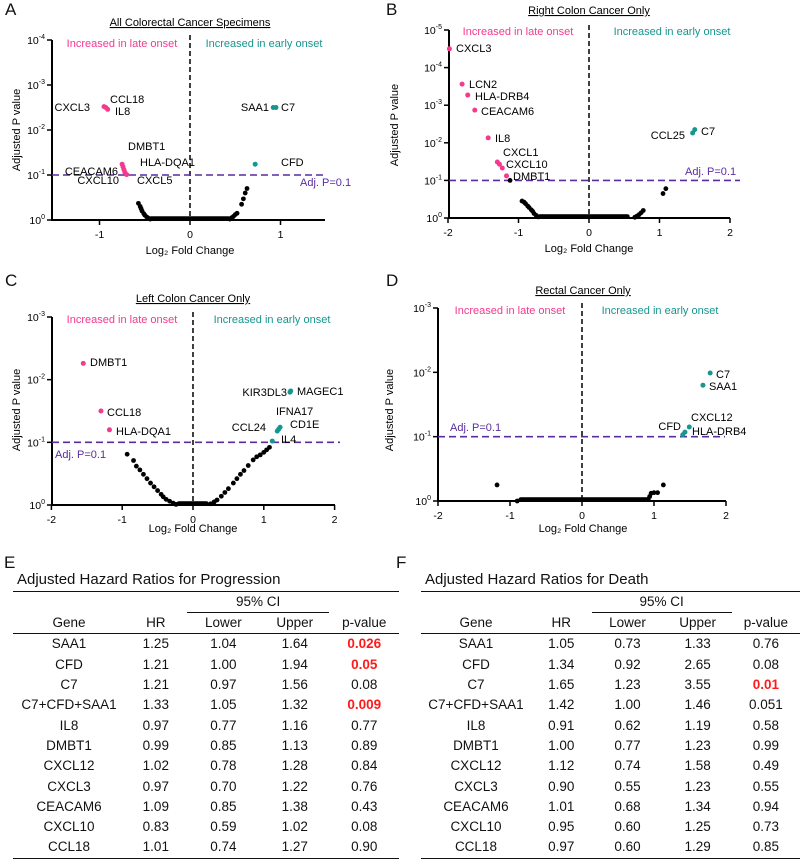 The height and width of the screenshot is (859, 800). I want to click on x-tick-label: -1, so click(509, 516).